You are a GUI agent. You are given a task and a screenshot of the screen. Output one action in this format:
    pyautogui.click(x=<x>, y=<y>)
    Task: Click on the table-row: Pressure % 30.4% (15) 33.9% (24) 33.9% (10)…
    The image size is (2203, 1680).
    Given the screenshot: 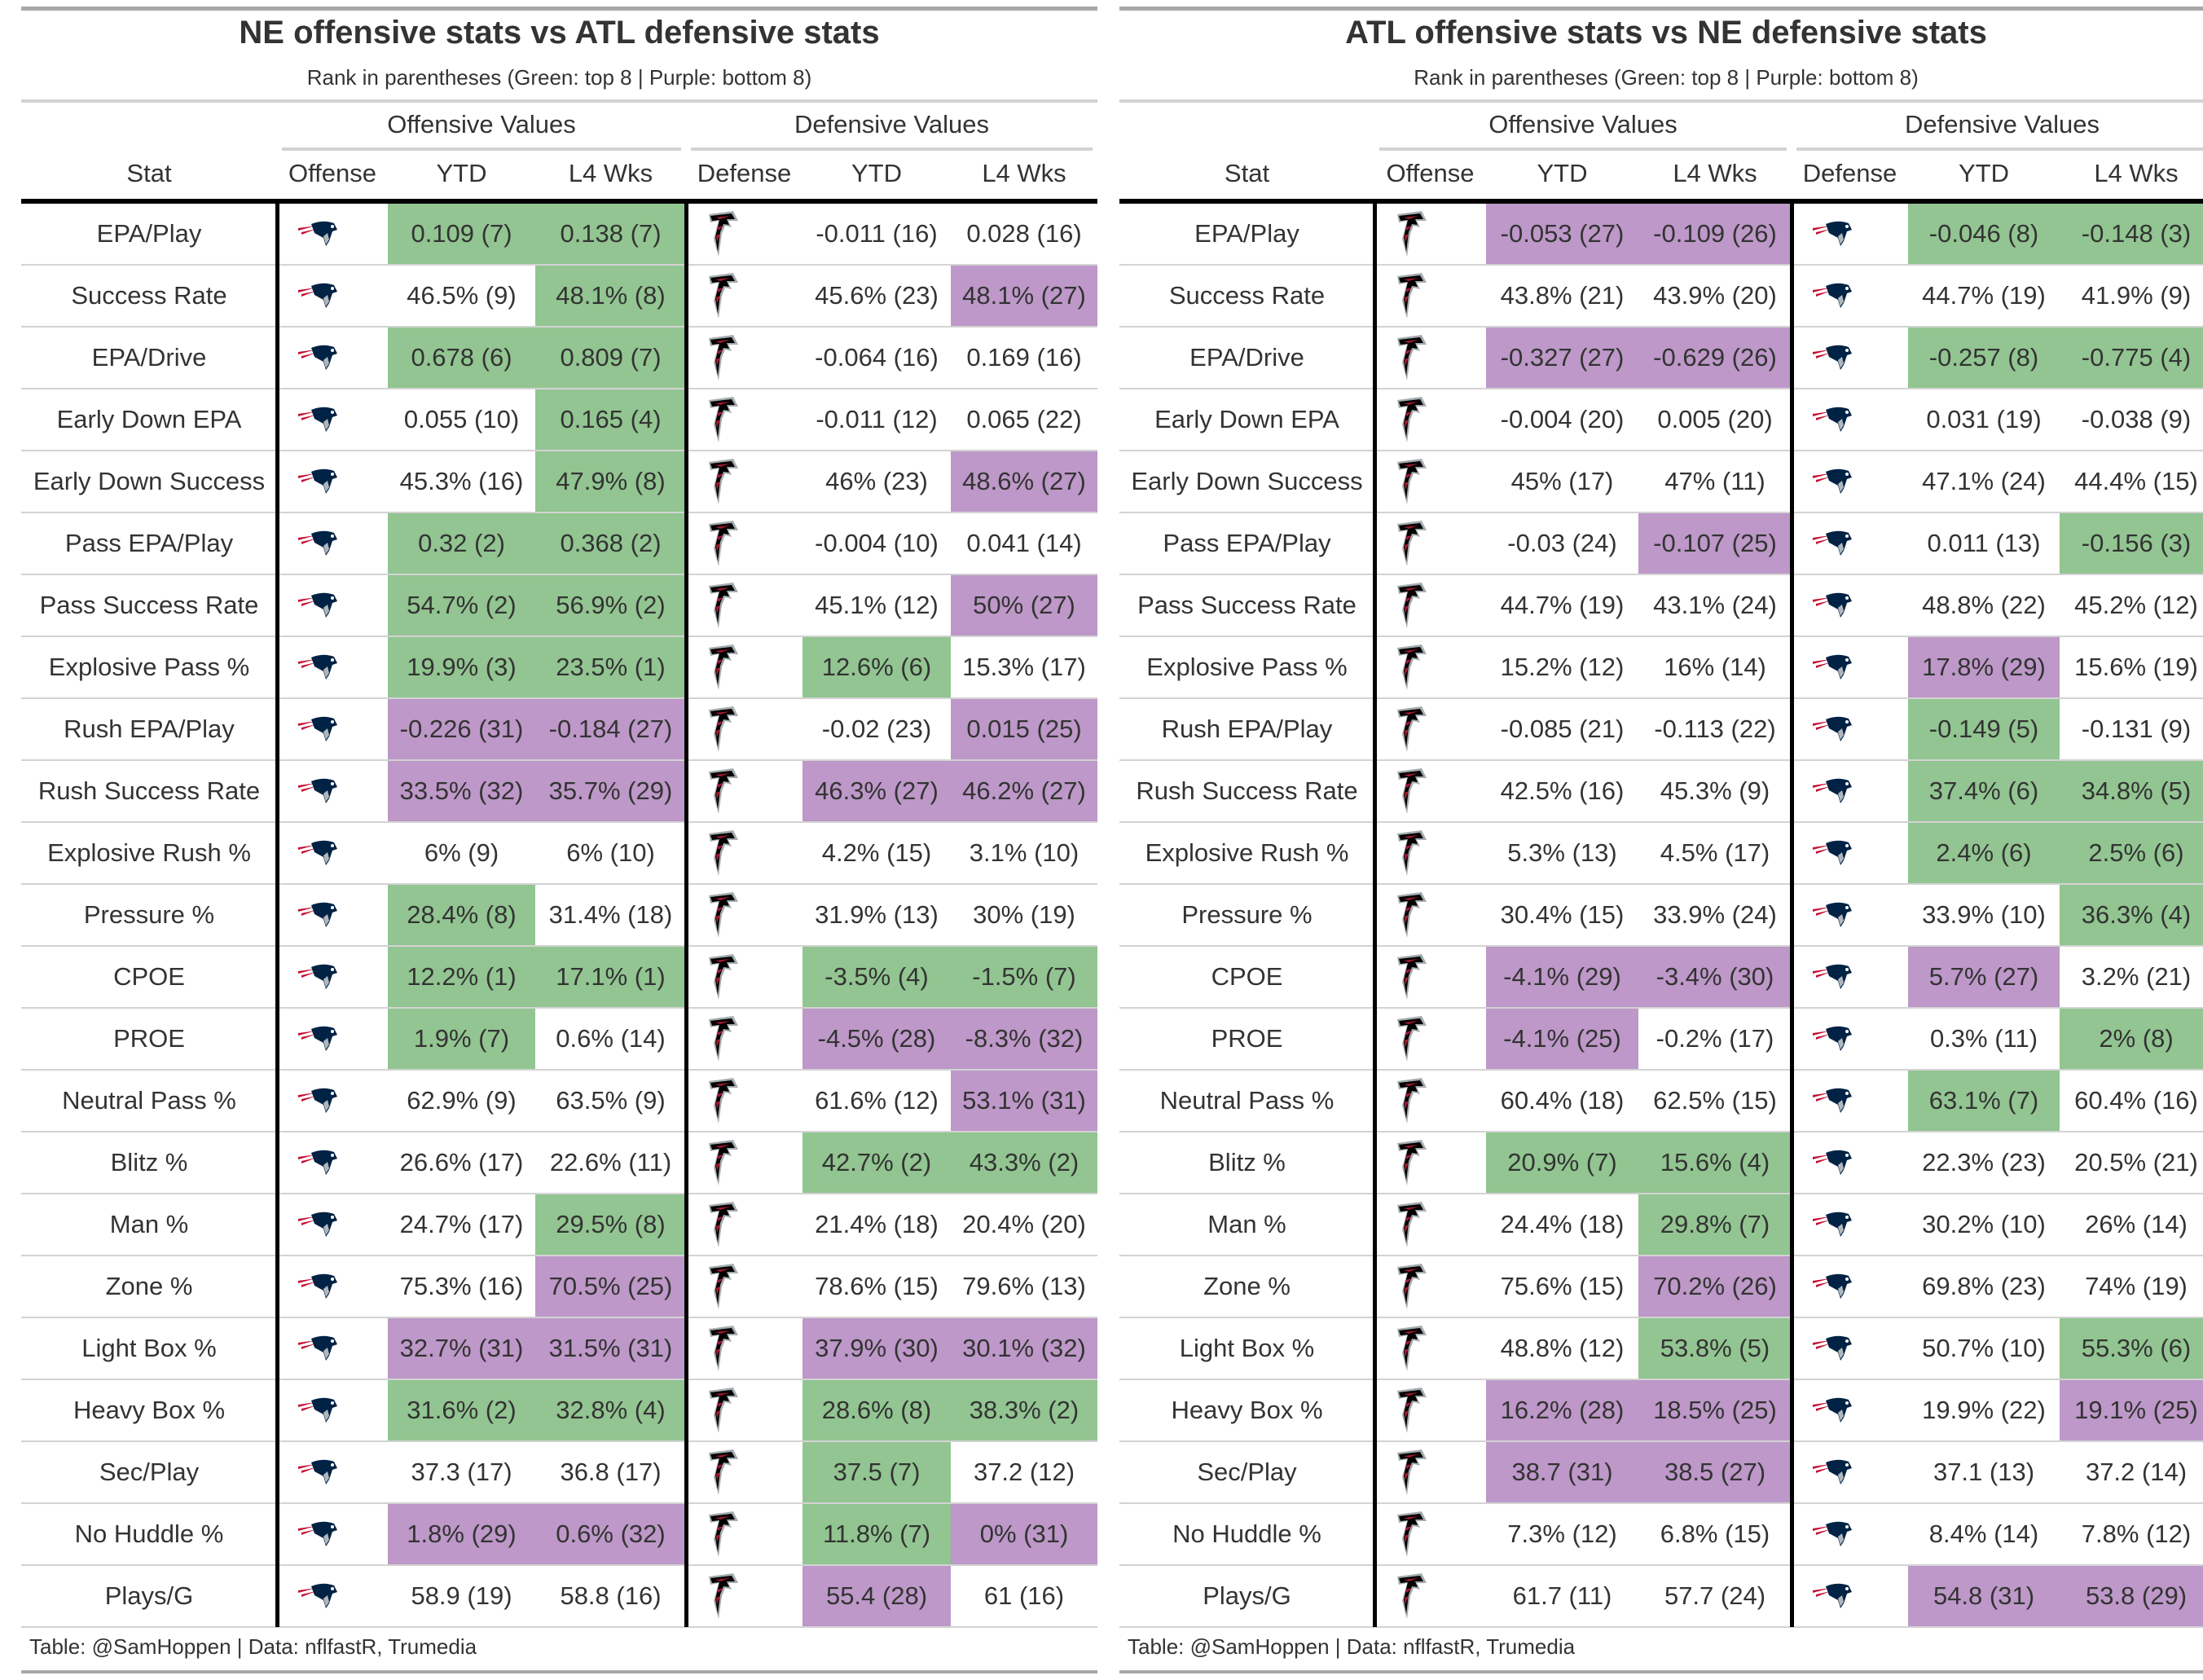 What is the action you would take?
    pyautogui.click(x=1661, y=916)
    